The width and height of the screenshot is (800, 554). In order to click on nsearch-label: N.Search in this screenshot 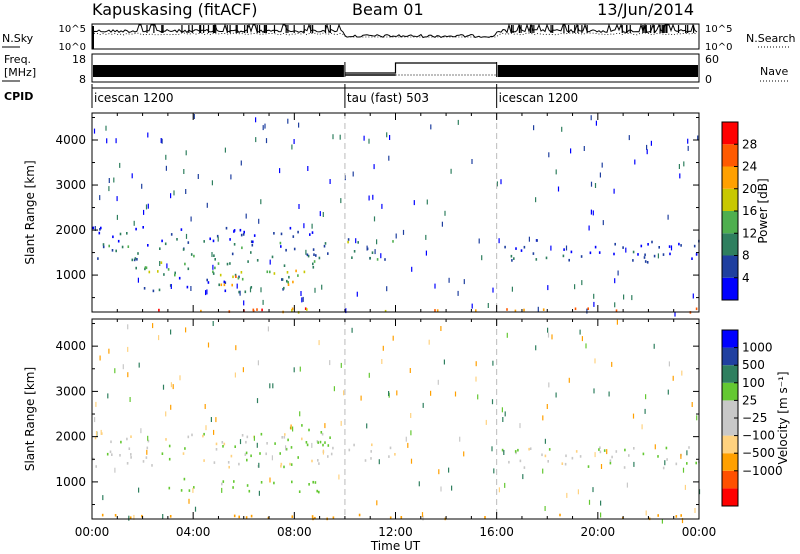, I will do `click(771, 38)`.